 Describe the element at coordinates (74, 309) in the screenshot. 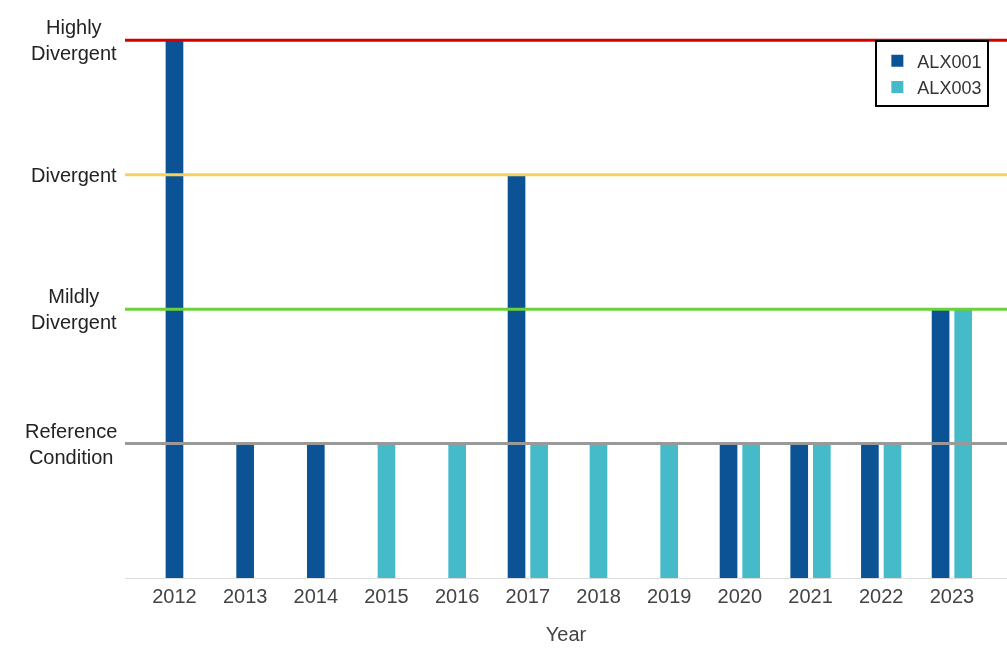

I see `ref-line-label: Mildly Divergent` at that location.